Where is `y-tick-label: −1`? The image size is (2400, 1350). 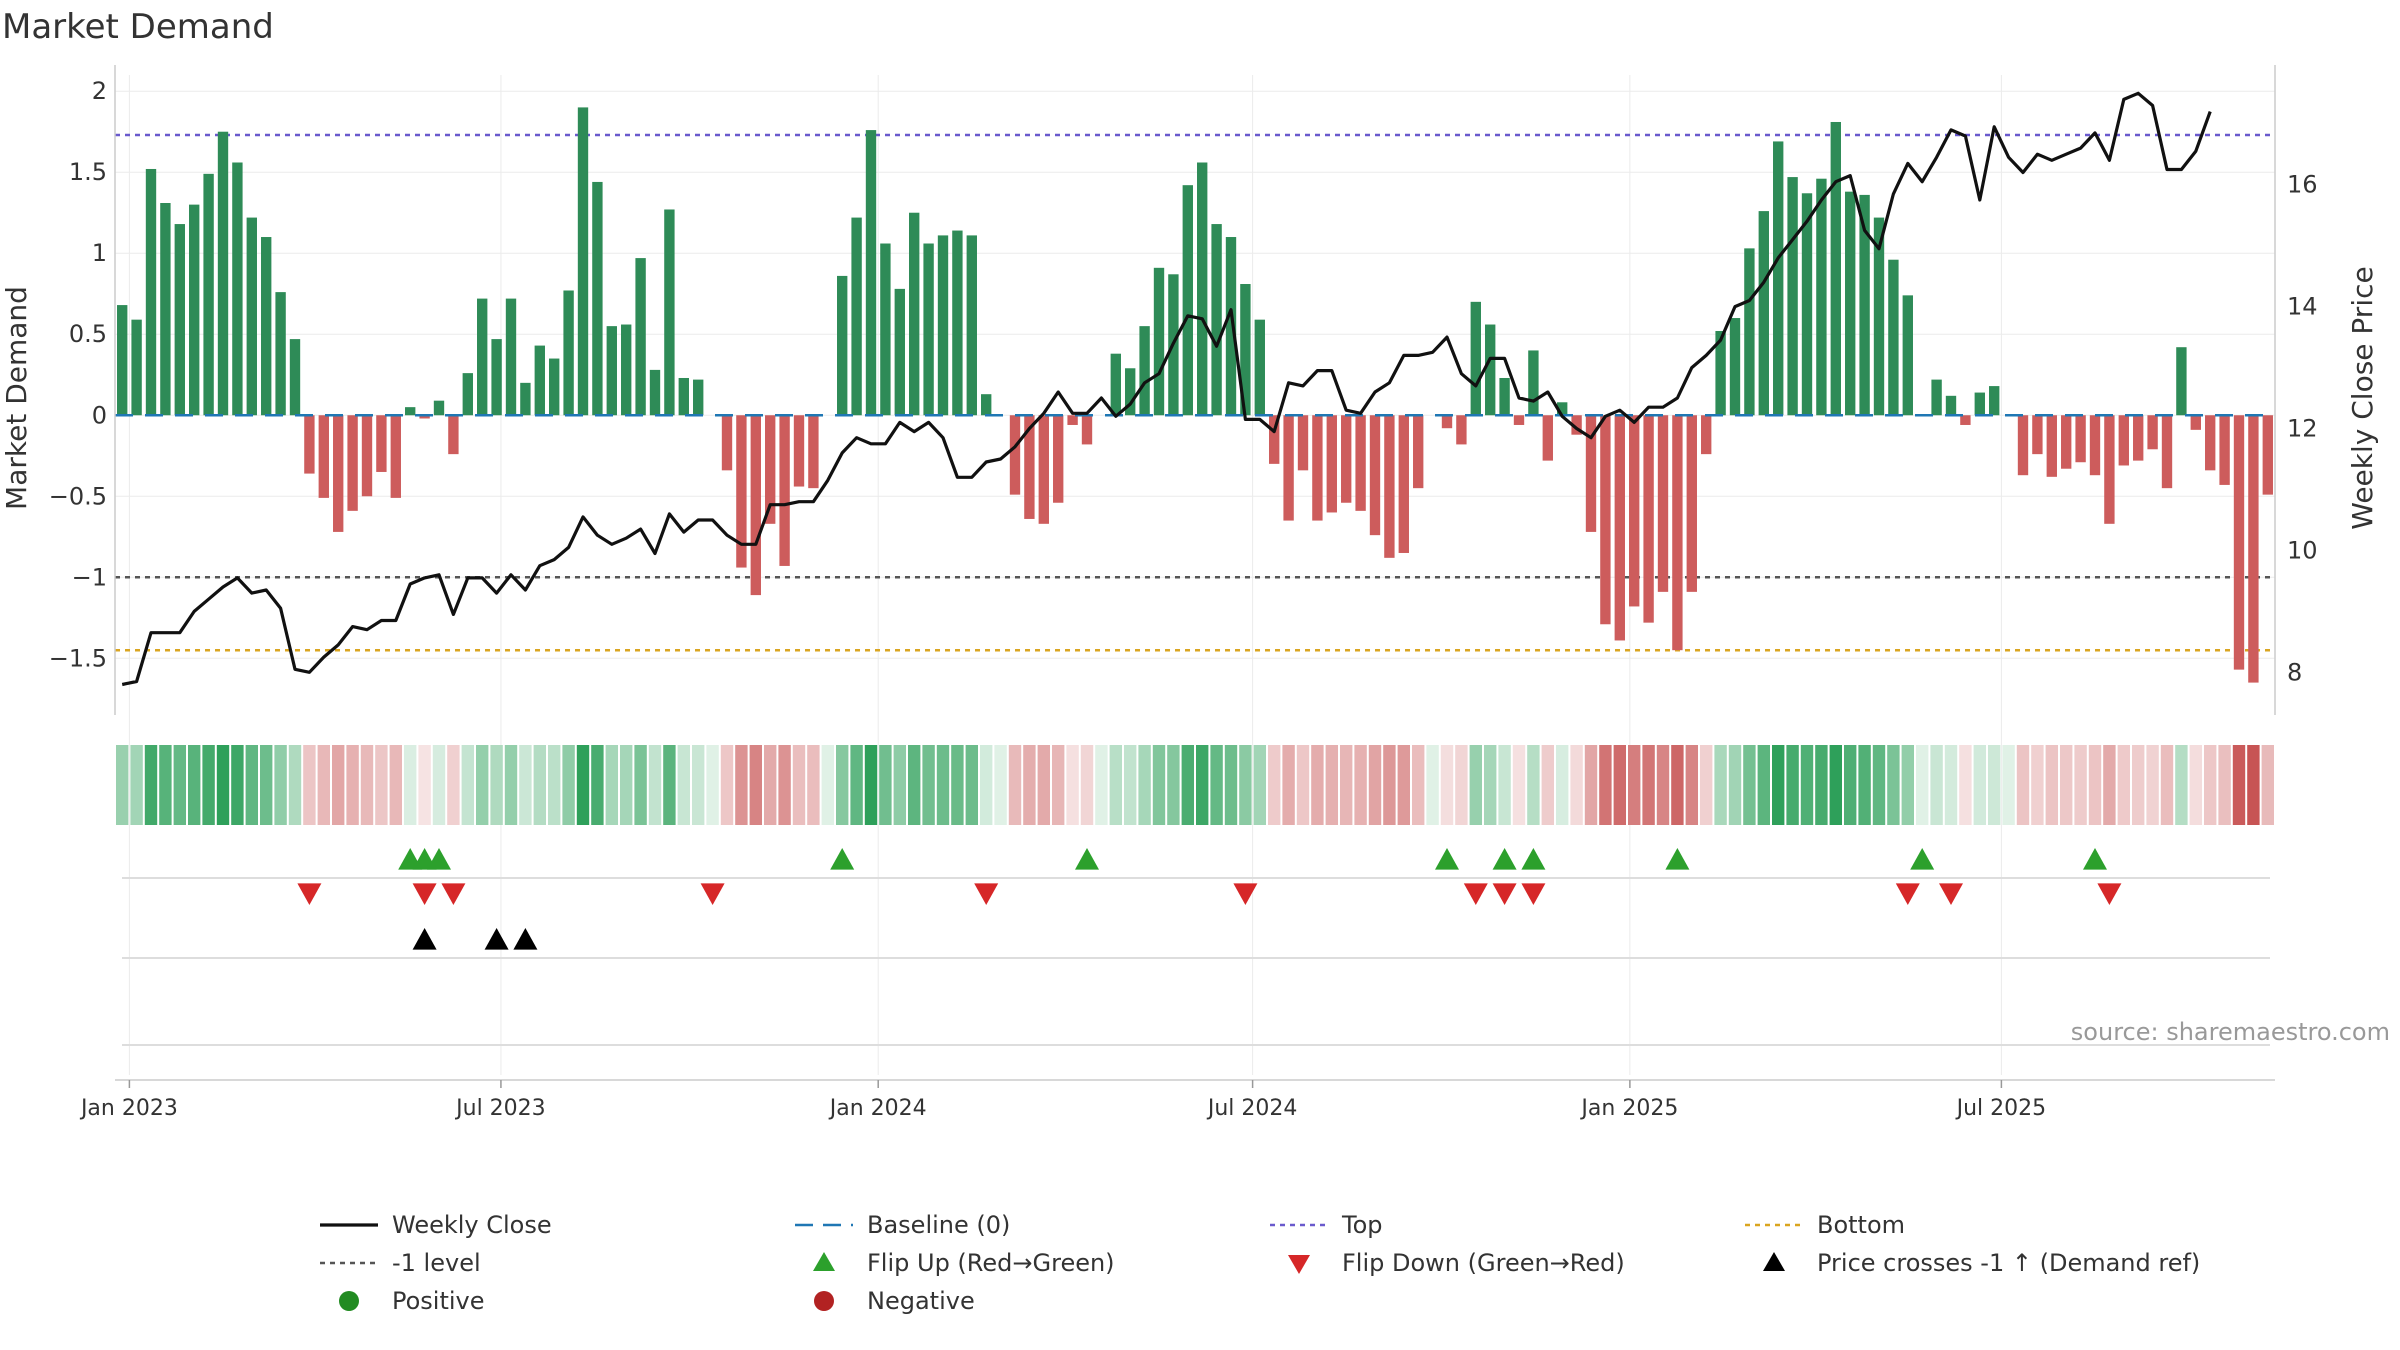 y-tick-label: −1 is located at coordinates (89, 577).